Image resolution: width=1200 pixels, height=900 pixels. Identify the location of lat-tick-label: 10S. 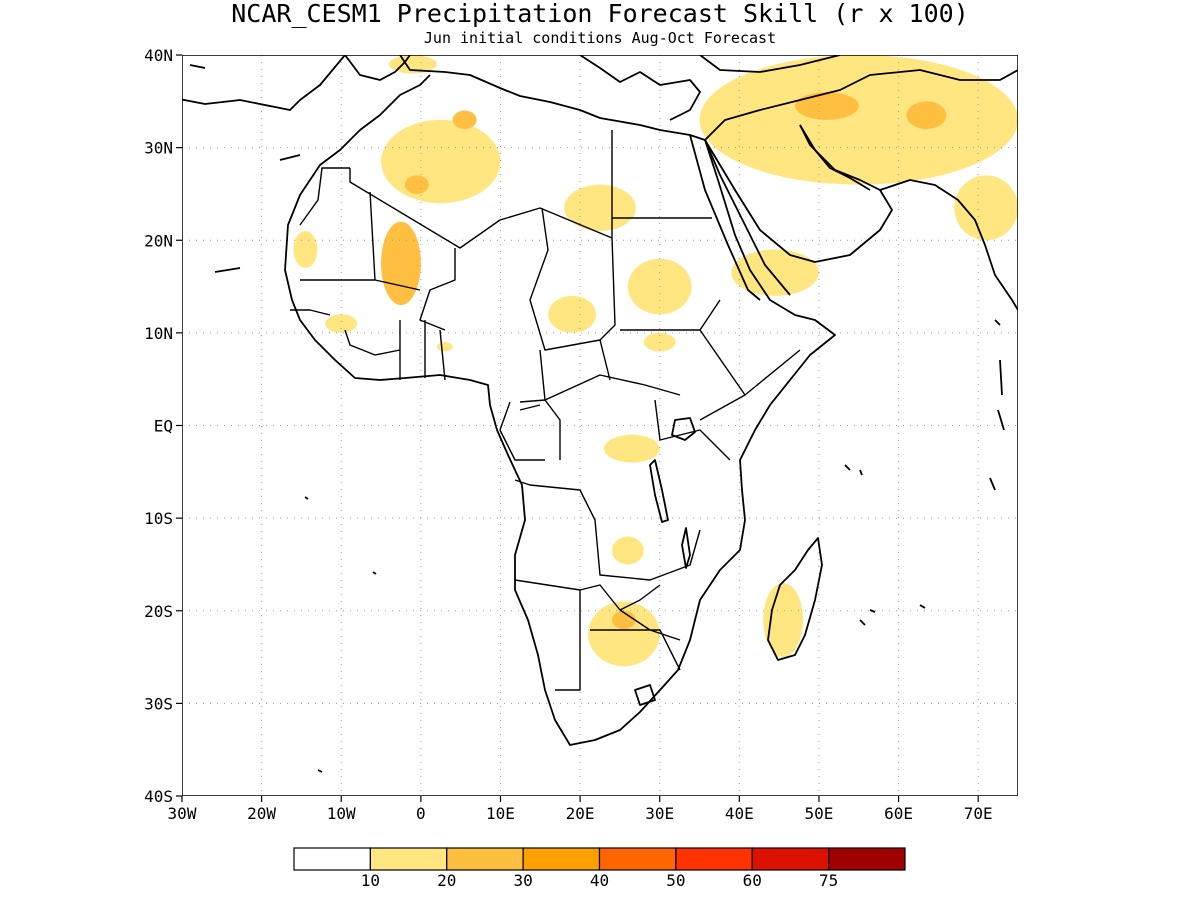
(158, 518).